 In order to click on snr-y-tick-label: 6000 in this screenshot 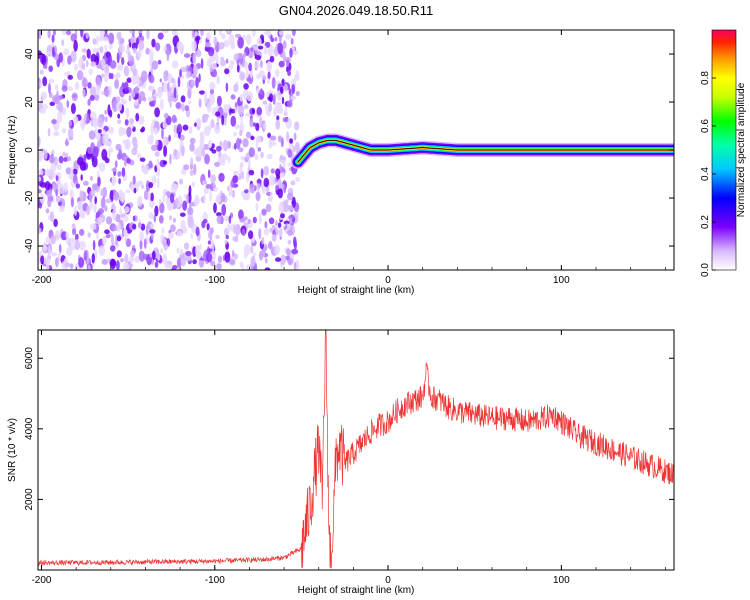, I will do `click(29, 358)`.